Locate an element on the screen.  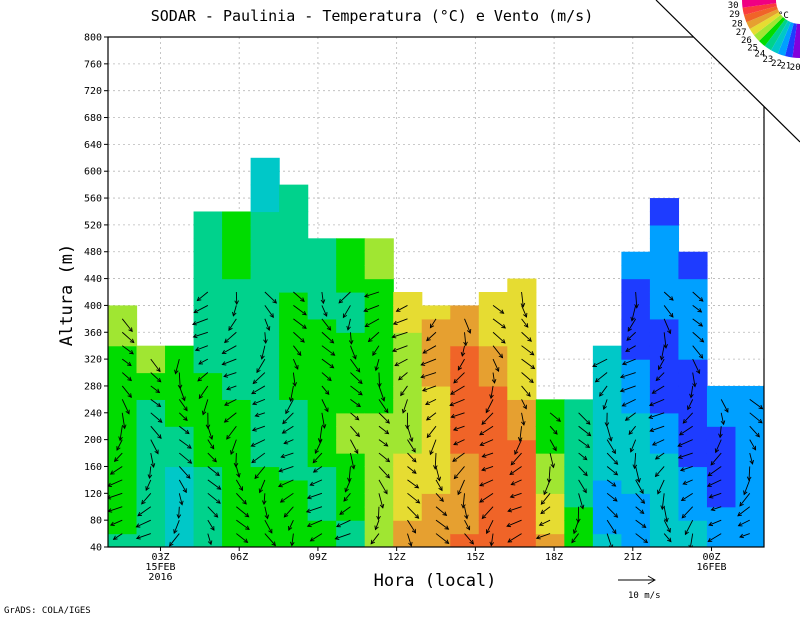
y-tick-label: 520 is located at coordinates (93, 225).